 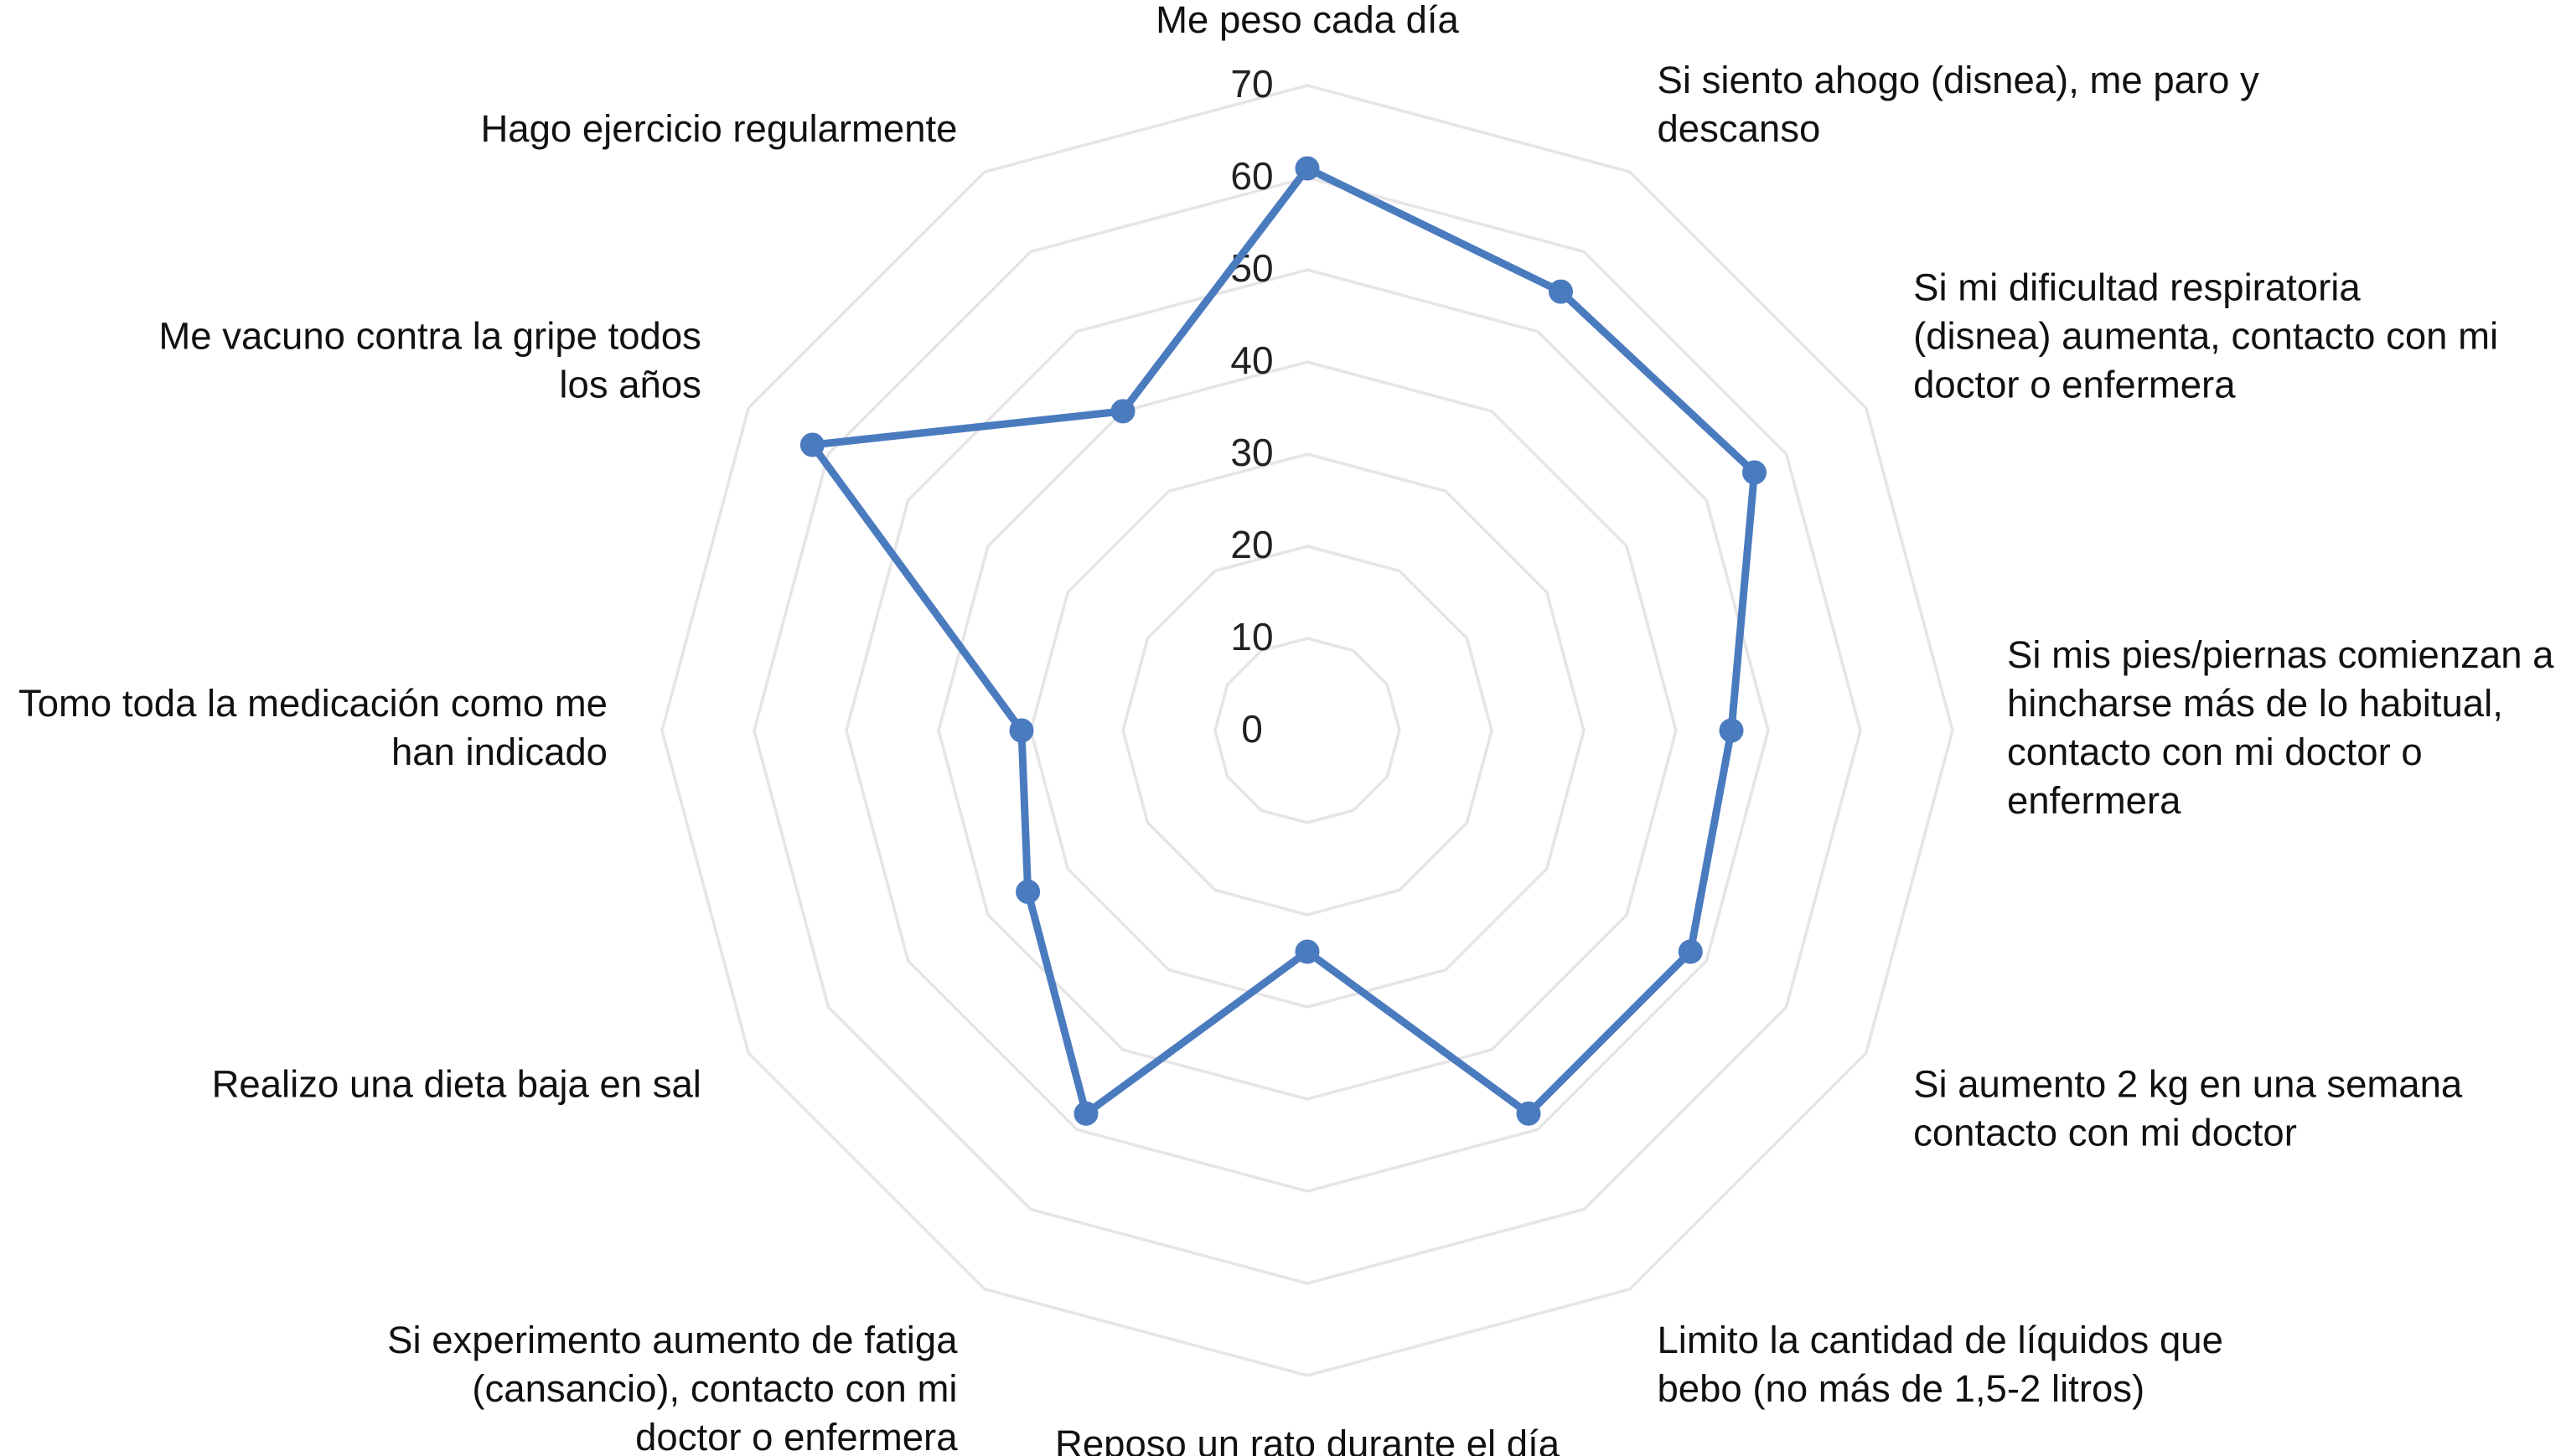 What do you see at coordinates (2137, 287) in the screenshot?
I see `category-label-line: Si mi dificultad respiratoria` at bounding box center [2137, 287].